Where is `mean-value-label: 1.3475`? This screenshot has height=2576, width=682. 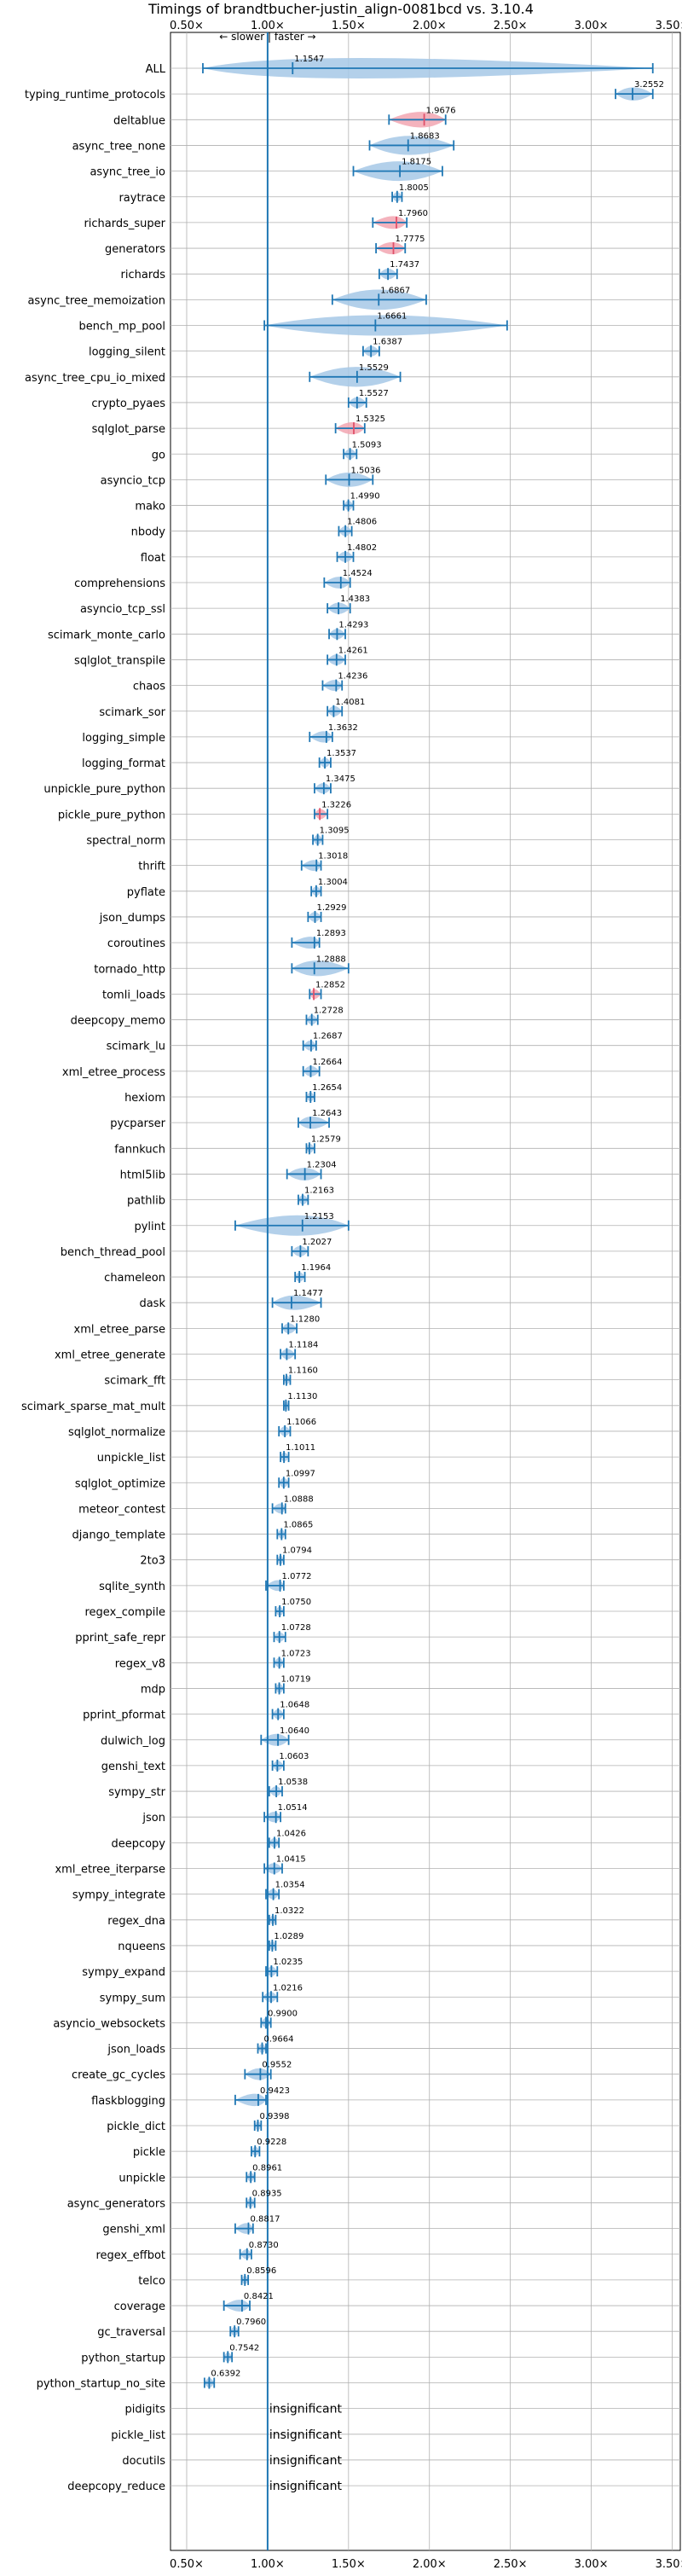
mean-value-label: 1.3475 is located at coordinates (341, 779).